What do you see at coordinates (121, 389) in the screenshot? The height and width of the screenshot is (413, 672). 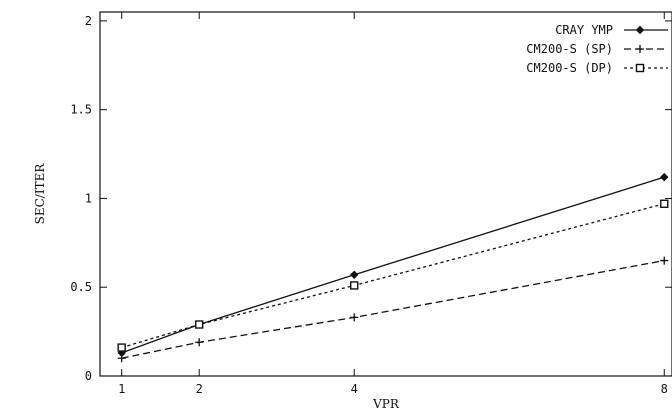 I see `x-tick-label: 1` at bounding box center [121, 389].